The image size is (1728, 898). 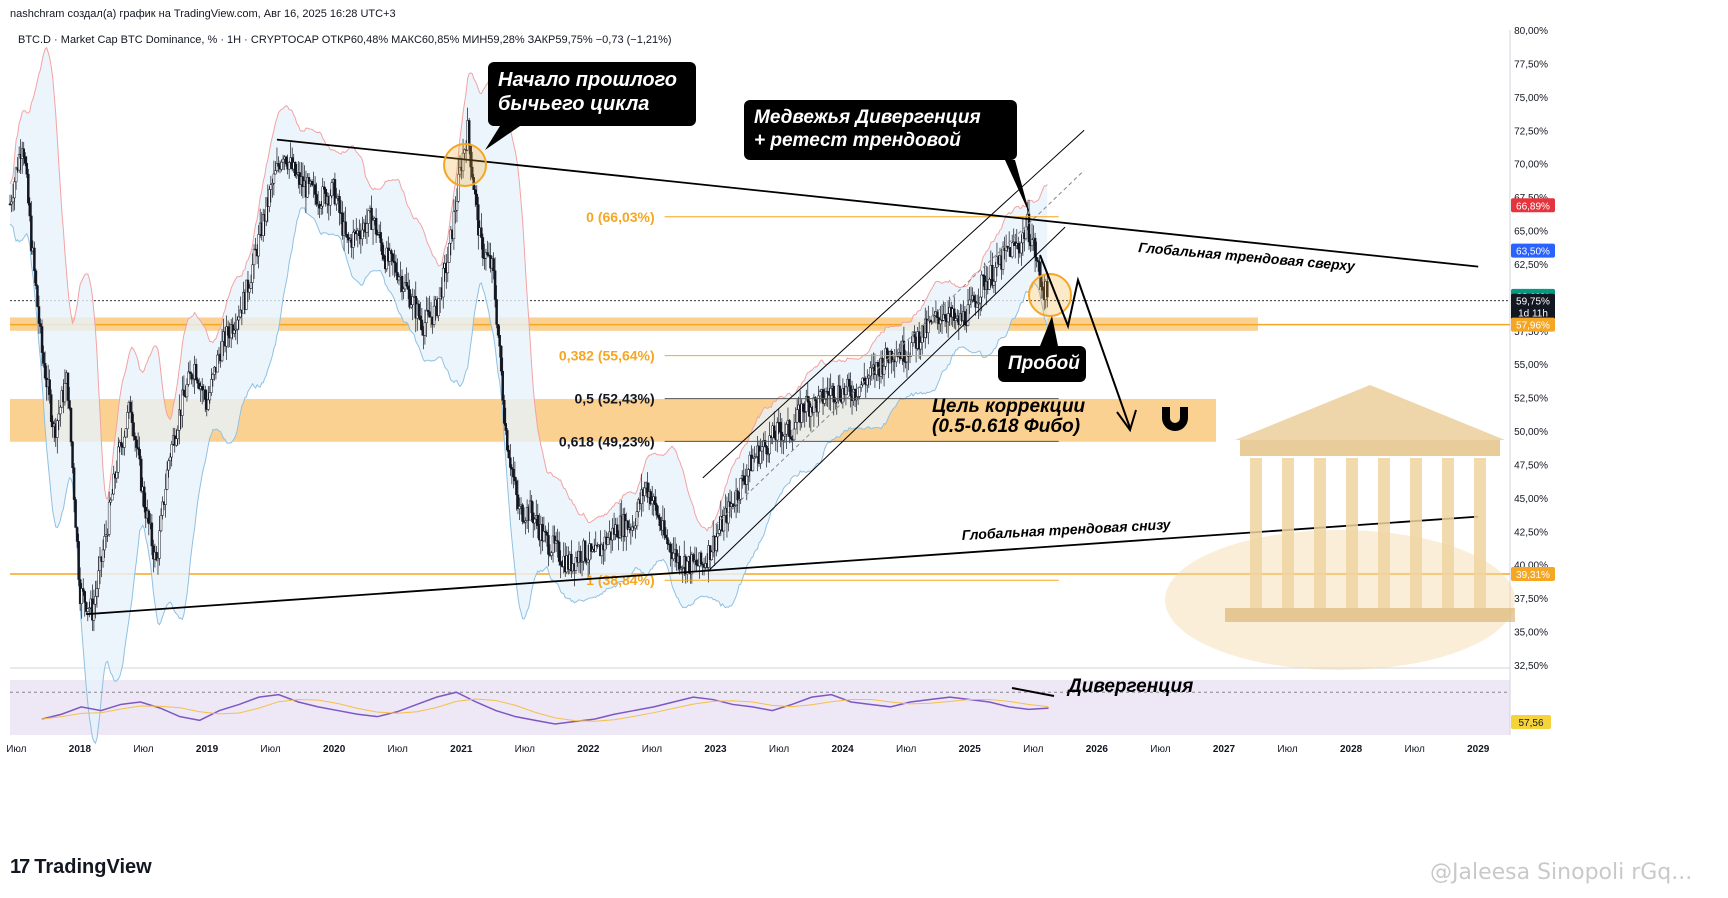 I want to click on price-tag-sub: 1d 11h, so click(x=1533, y=314).